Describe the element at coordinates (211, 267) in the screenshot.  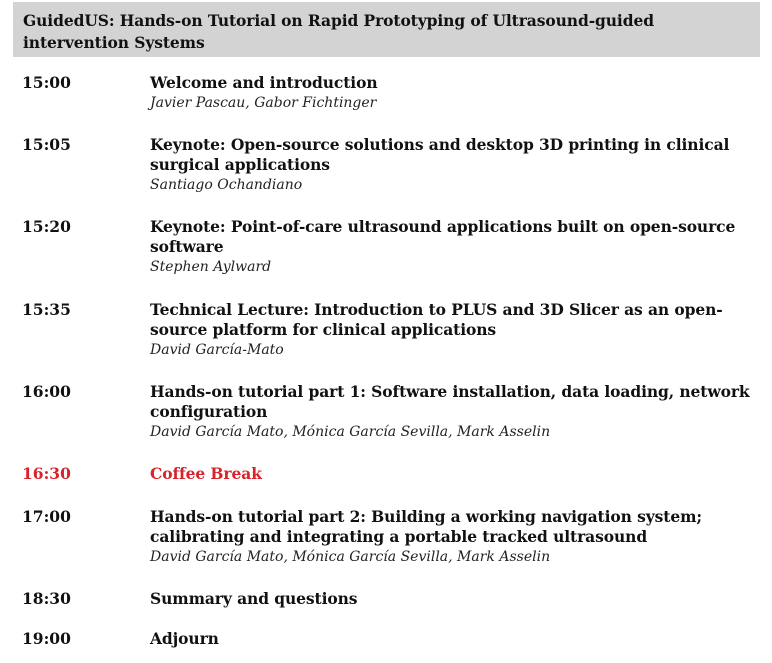
I see `session-speakers: Stephen Aylward` at that location.